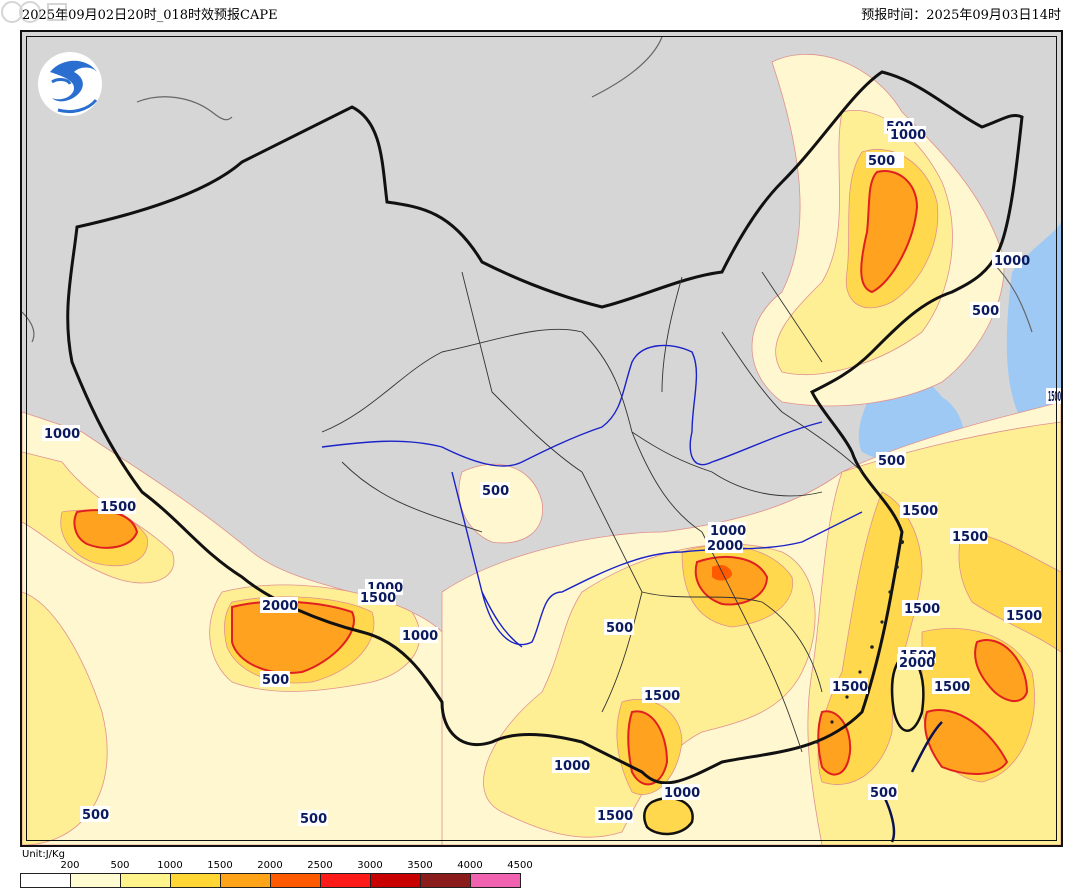  I want to click on hainan-outline, so click(668, 816).